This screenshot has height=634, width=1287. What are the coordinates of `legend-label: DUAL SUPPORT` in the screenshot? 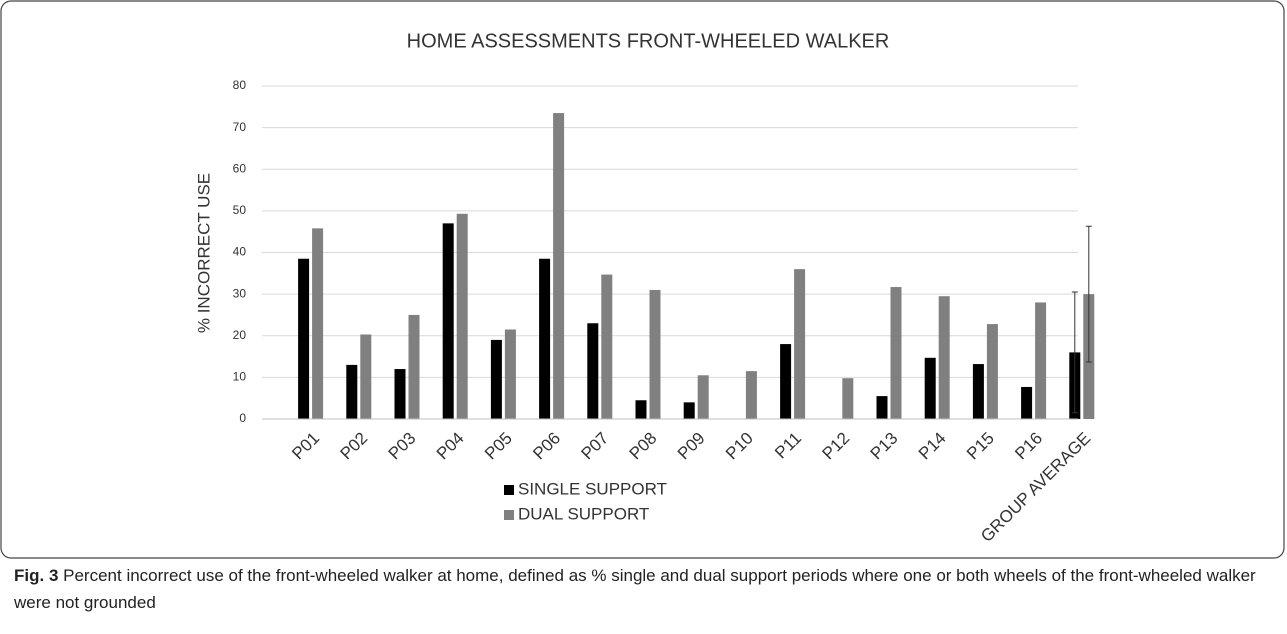 It's located at (583, 513).